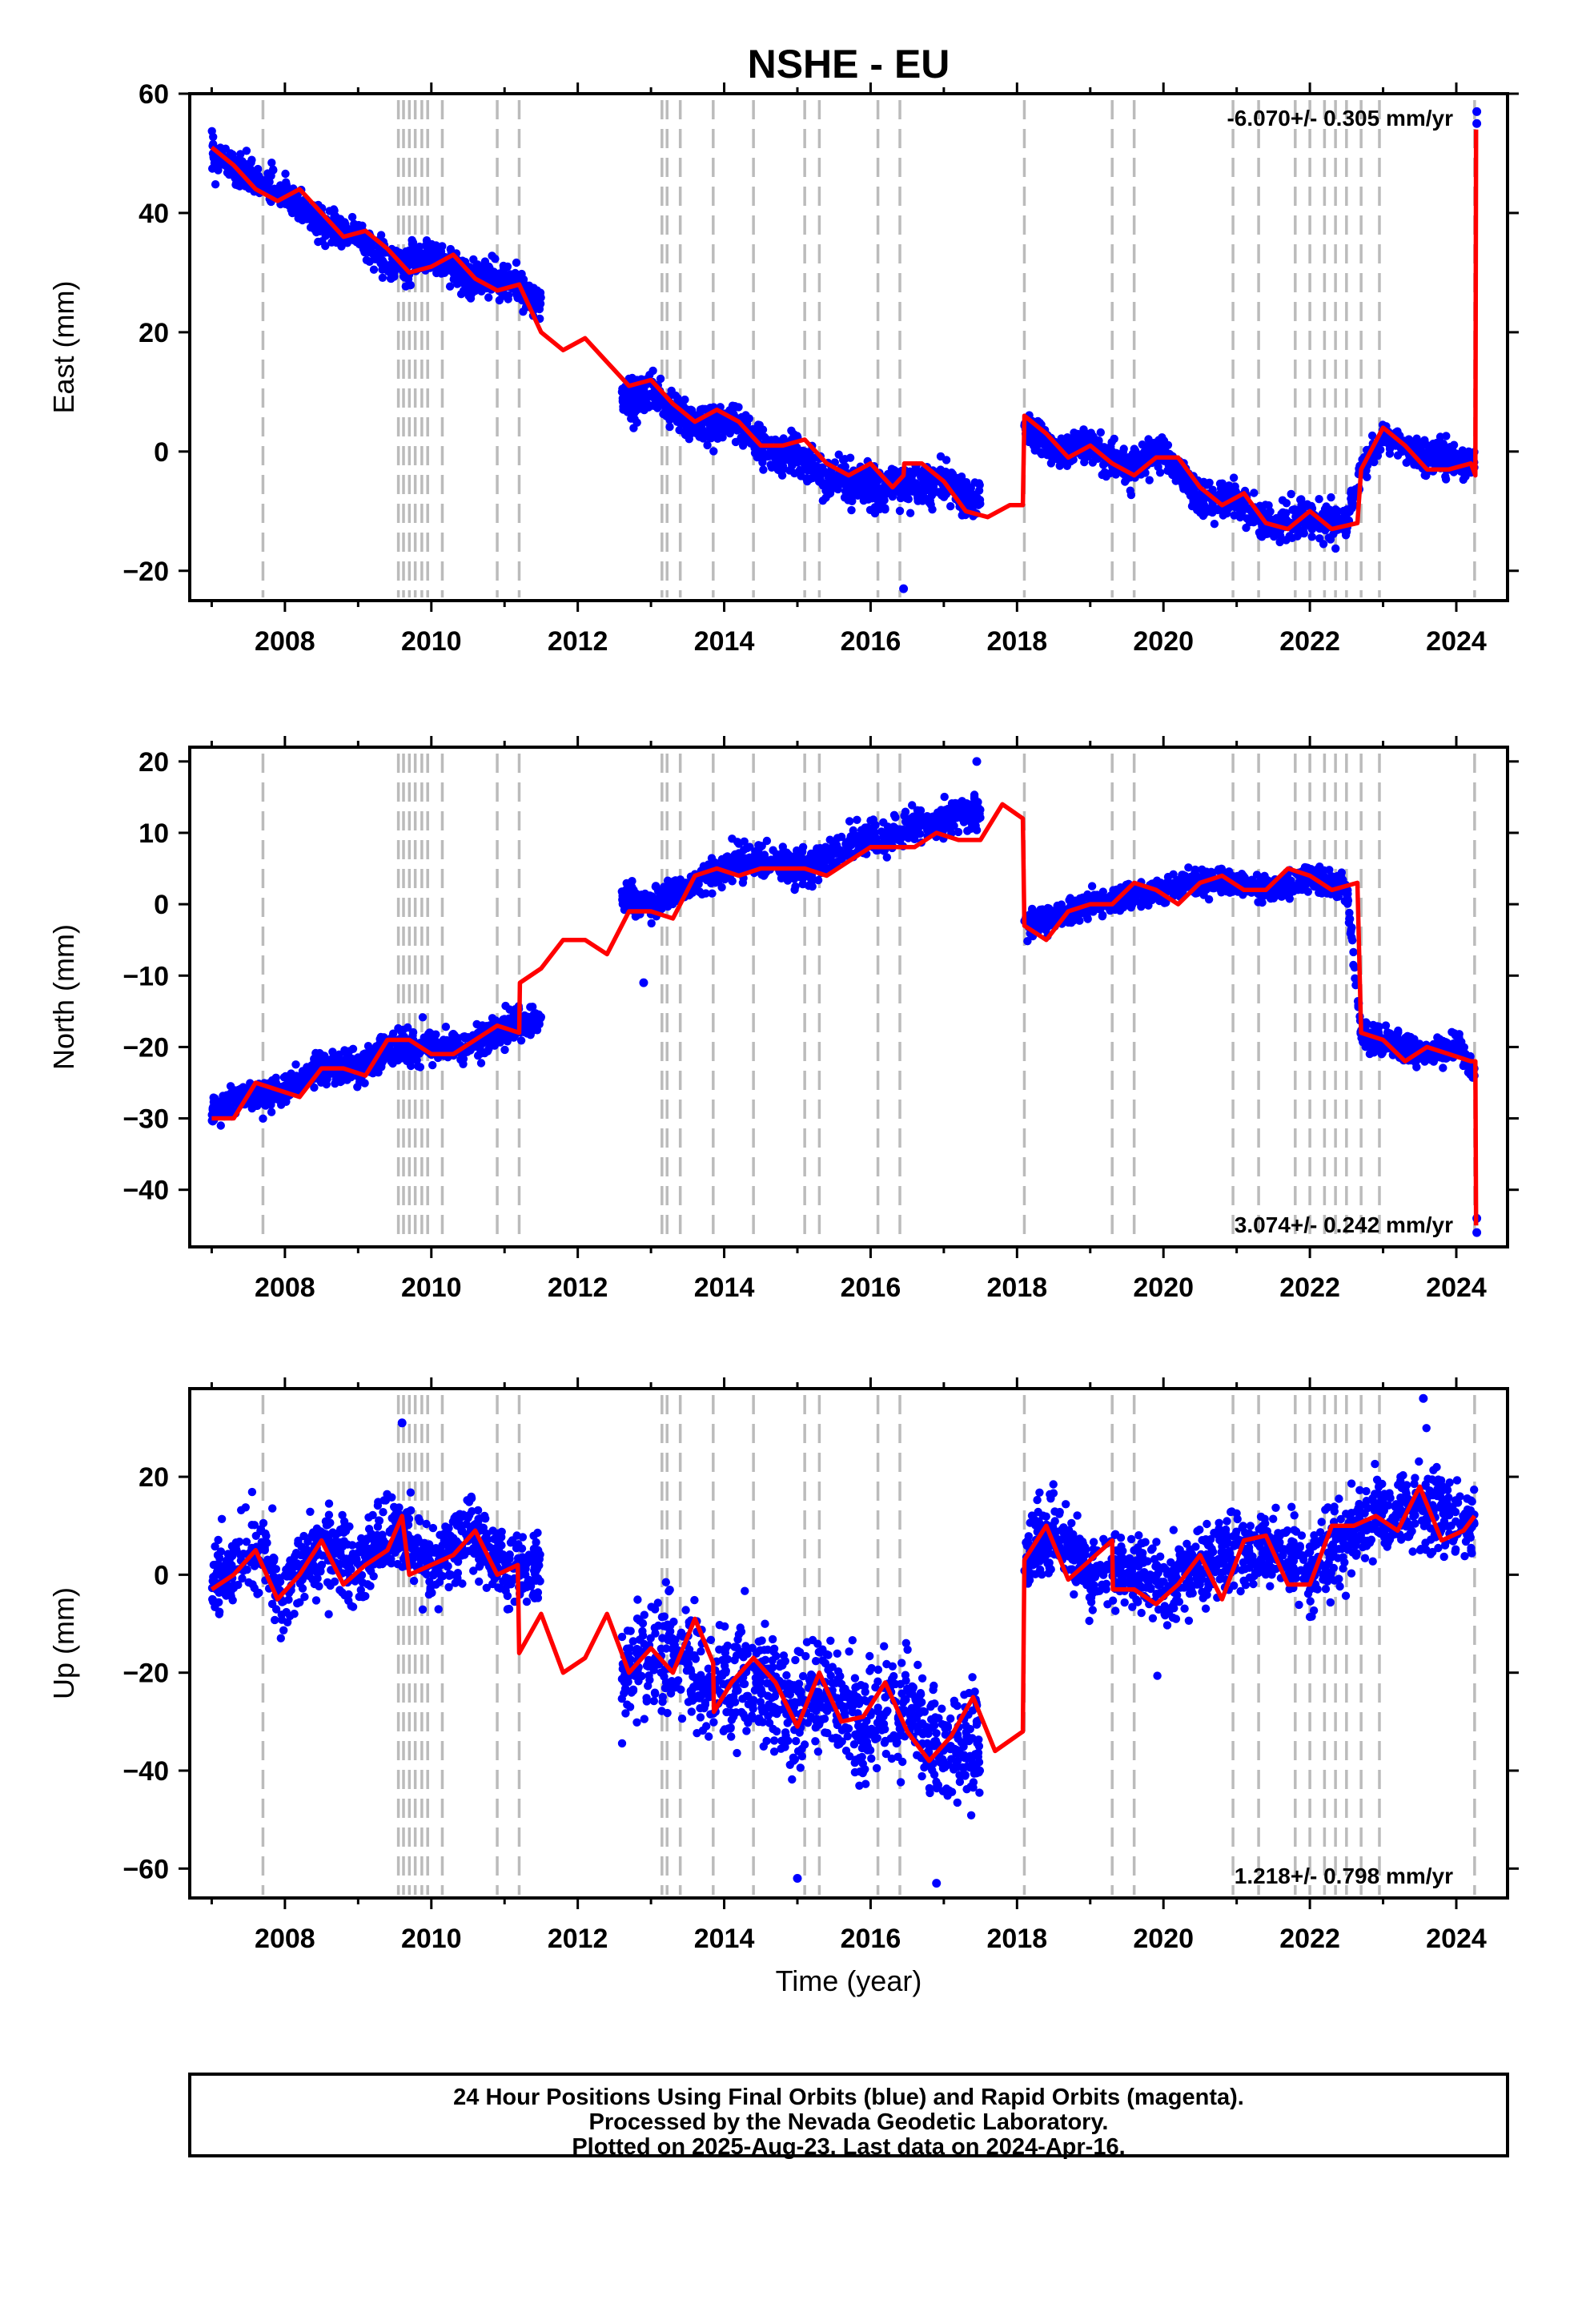 The height and width of the screenshot is (2324, 1582). I want to click on outlier-point, so click(1477, 123).